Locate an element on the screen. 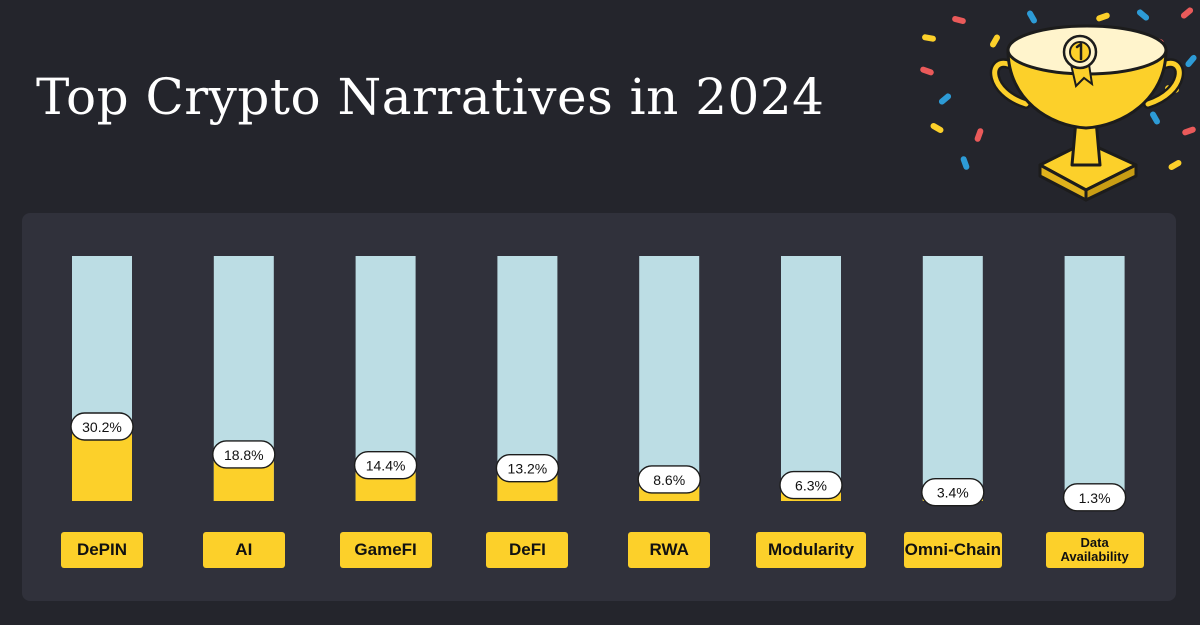  data-label-modularity: 6.3% is located at coordinates (811, 485).